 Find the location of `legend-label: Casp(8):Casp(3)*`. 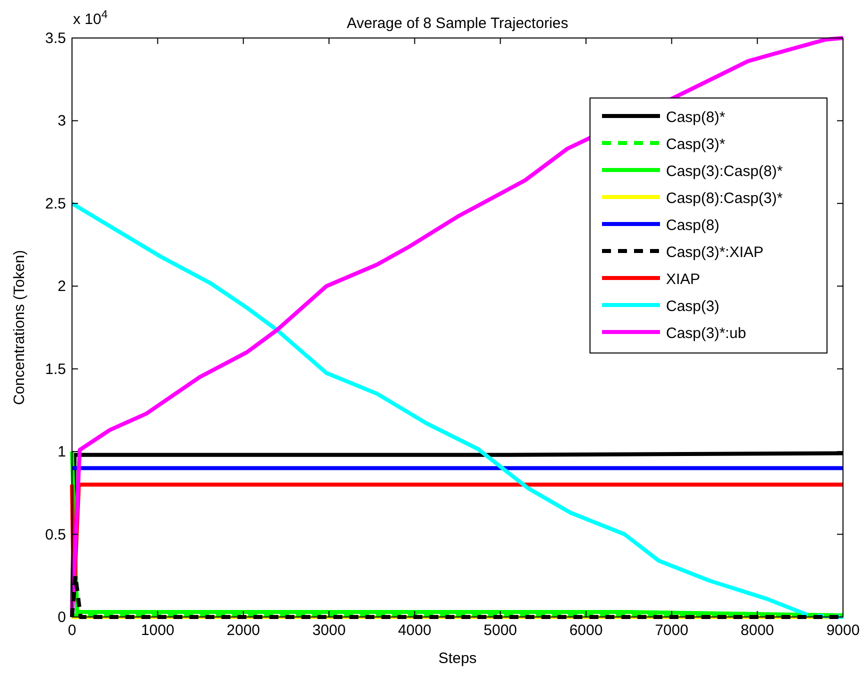

legend-label: Casp(8):Casp(3)* is located at coordinates (724, 198).